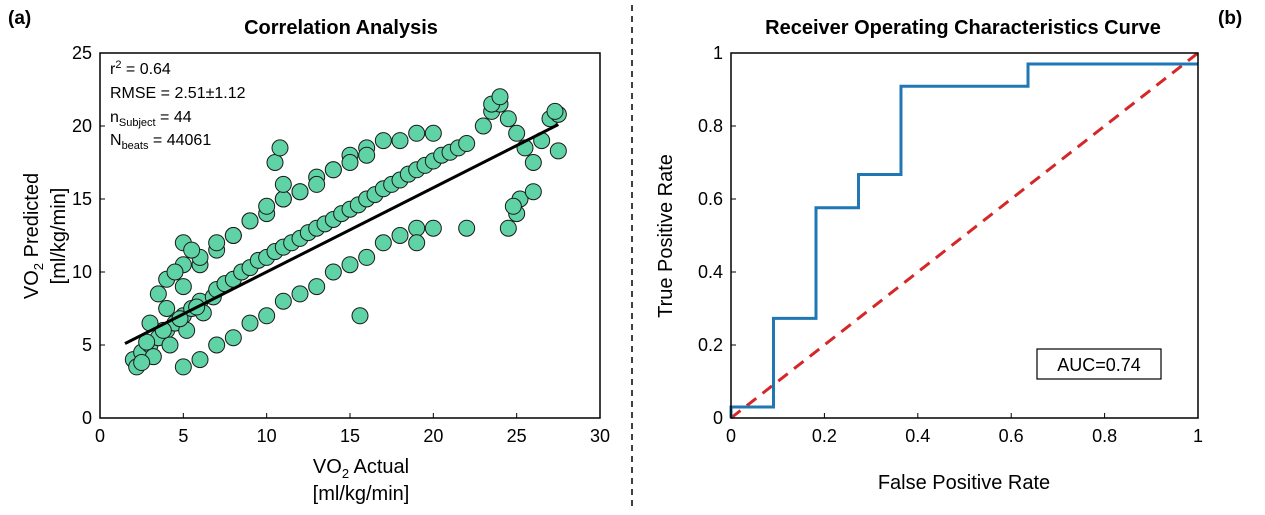 The width and height of the screenshot is (1265, 515). I want to click on auc-label: AUC=0.74, so click(1099, 365).